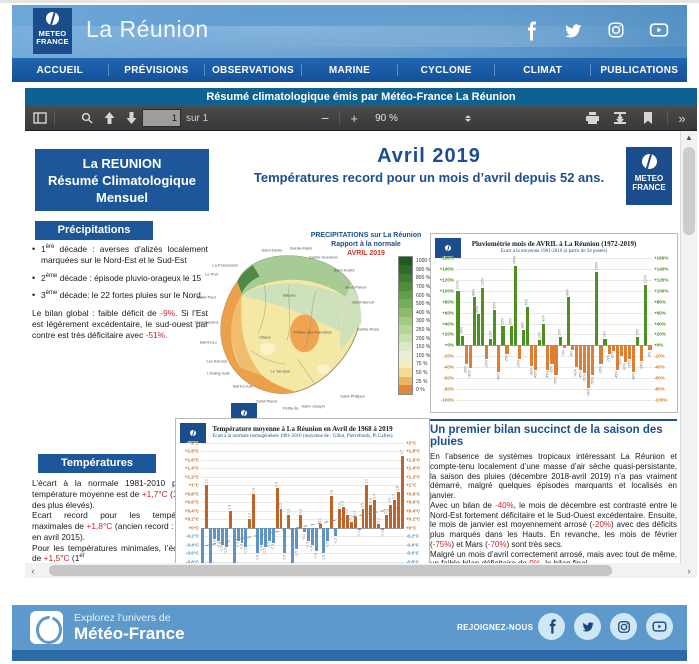  I want to click on bar-value-label: 40%, so click(543, 319).